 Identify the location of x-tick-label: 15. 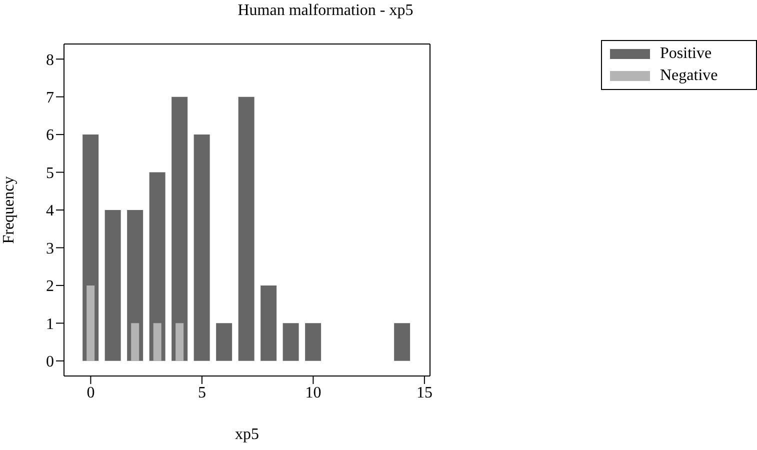
(424, 393).